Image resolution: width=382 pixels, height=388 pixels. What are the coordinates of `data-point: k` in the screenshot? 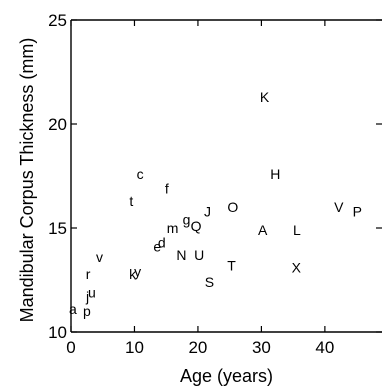 It's located at (133, 274).